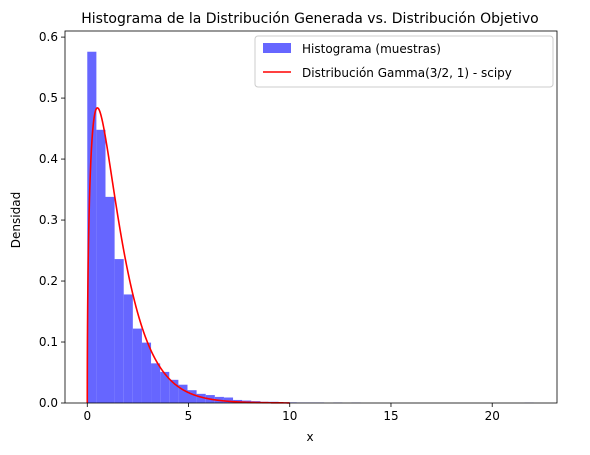  I want to click on x-tick-label: 15, so click(390, 416).